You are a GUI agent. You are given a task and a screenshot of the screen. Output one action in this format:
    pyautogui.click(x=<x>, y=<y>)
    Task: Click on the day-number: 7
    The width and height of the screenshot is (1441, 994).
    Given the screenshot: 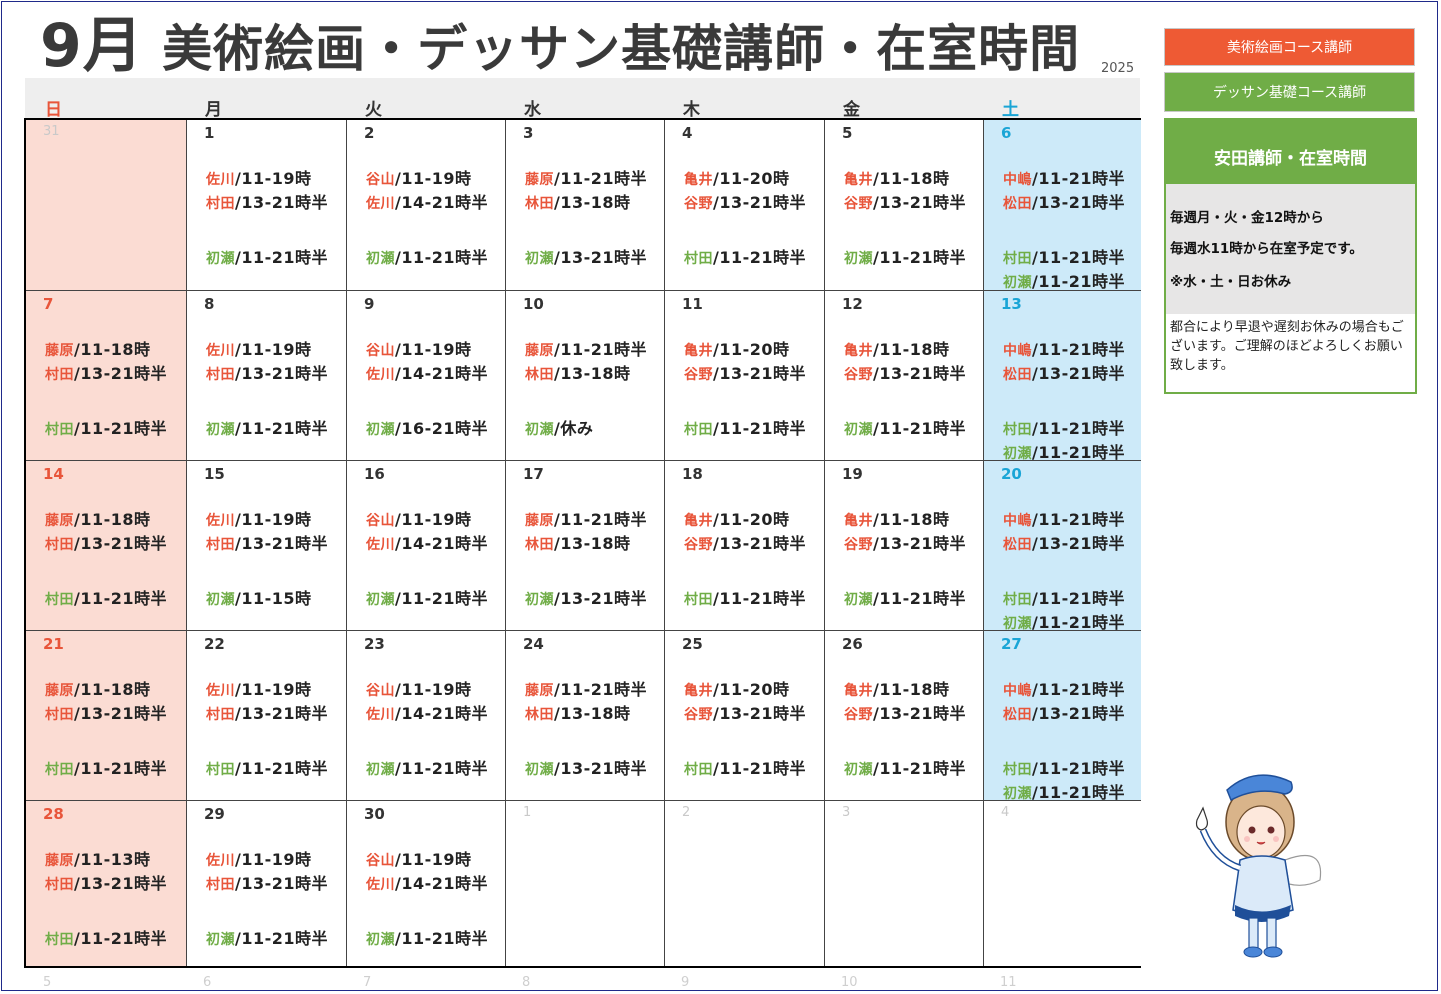 What is the action you would take?
    pyautogui.click(x=48, y=304)
    